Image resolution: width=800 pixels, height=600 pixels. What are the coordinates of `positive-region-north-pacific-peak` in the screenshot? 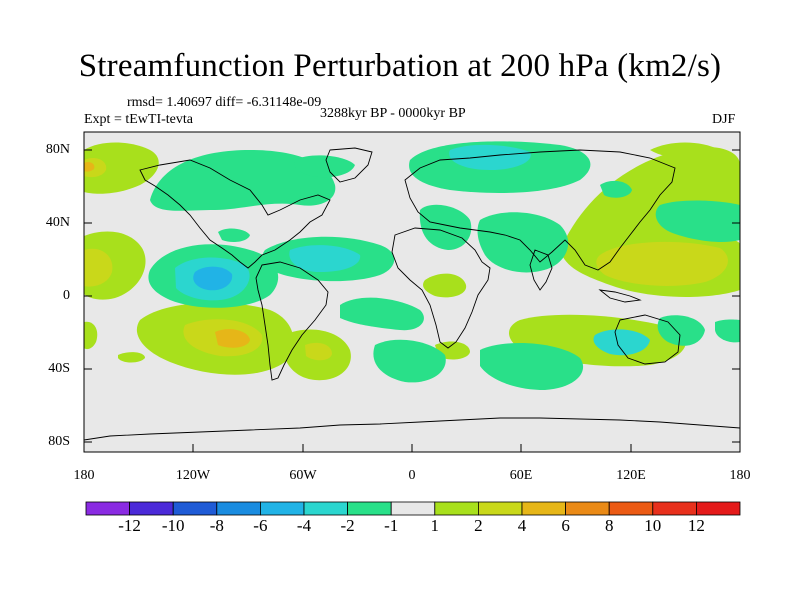 It's located at (89, 166).